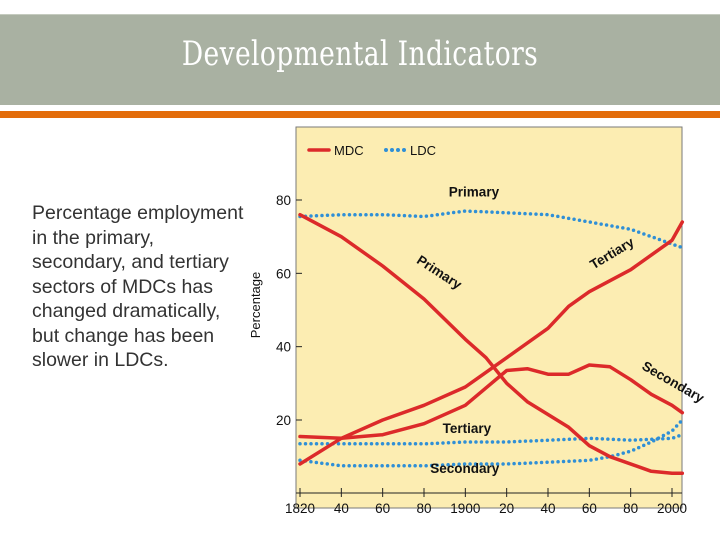  I want to click on mdc-secondary-line, so click(491, 402).